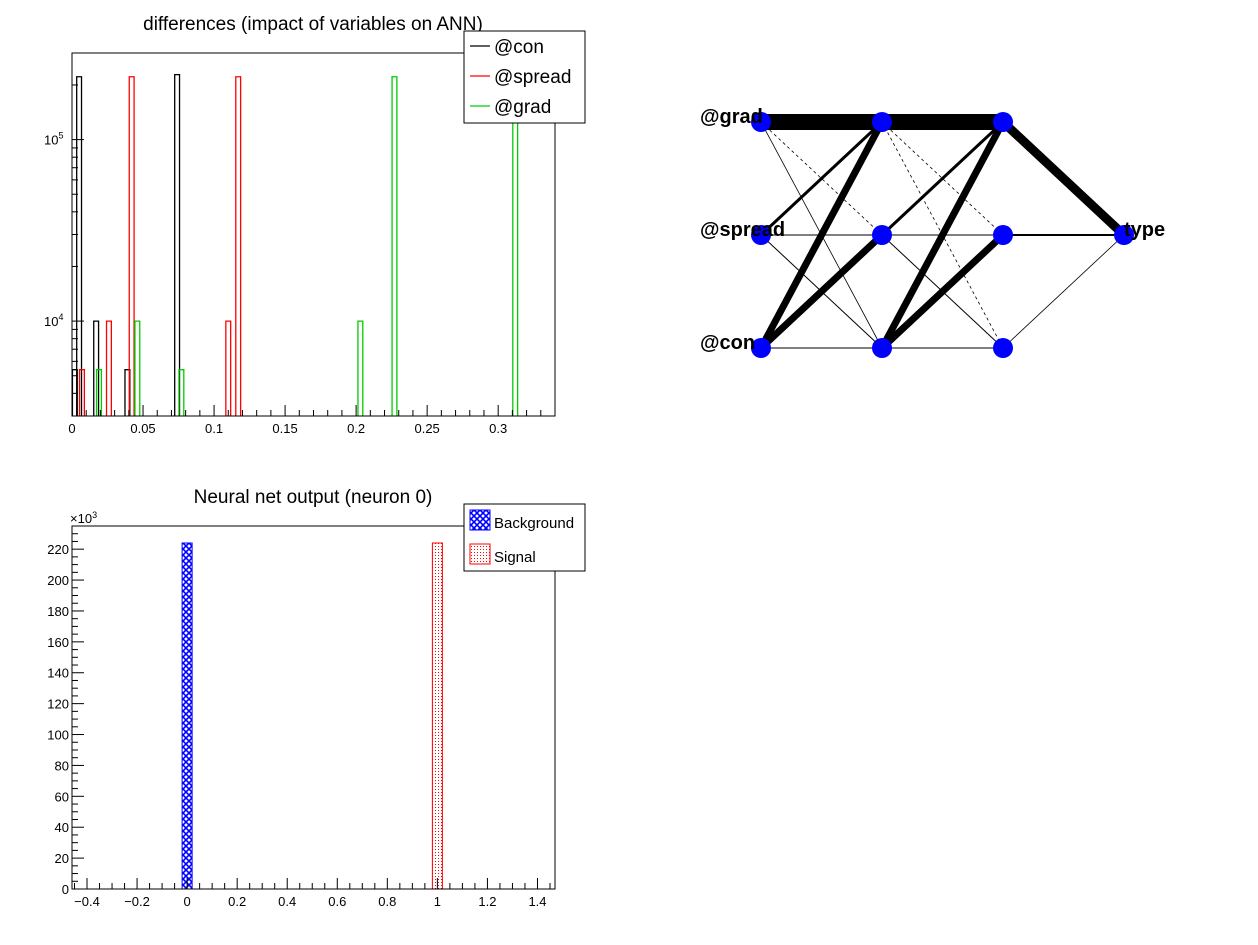 Image resolution: width=1258 pixels, height=945 pixels. I want to click on x-tick-label: 0.05, so click(142, 428).